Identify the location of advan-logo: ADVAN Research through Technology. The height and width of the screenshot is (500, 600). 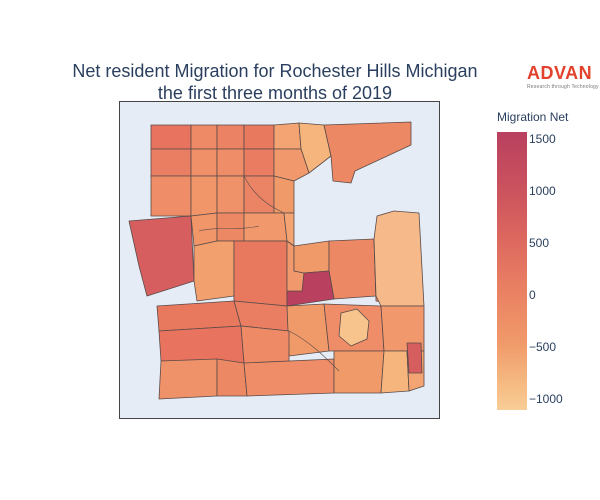
(563, 77).